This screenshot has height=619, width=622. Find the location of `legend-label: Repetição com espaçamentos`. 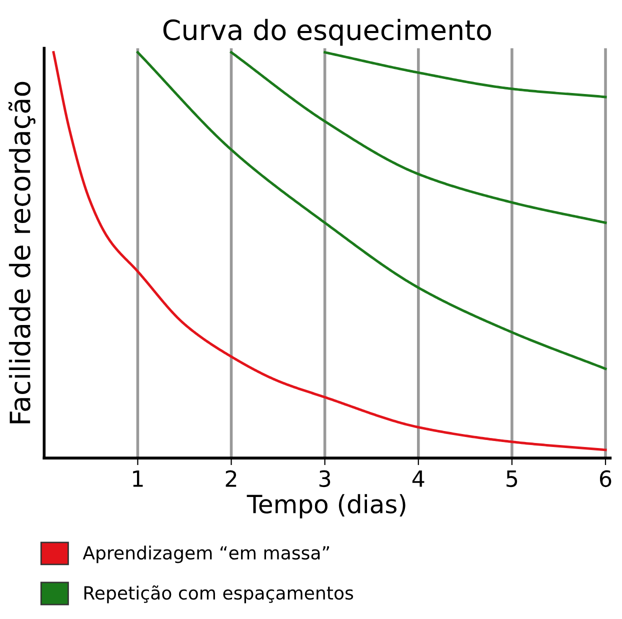

legend-label: Repetição com espaçamentos is located at coordinates (219, 594).